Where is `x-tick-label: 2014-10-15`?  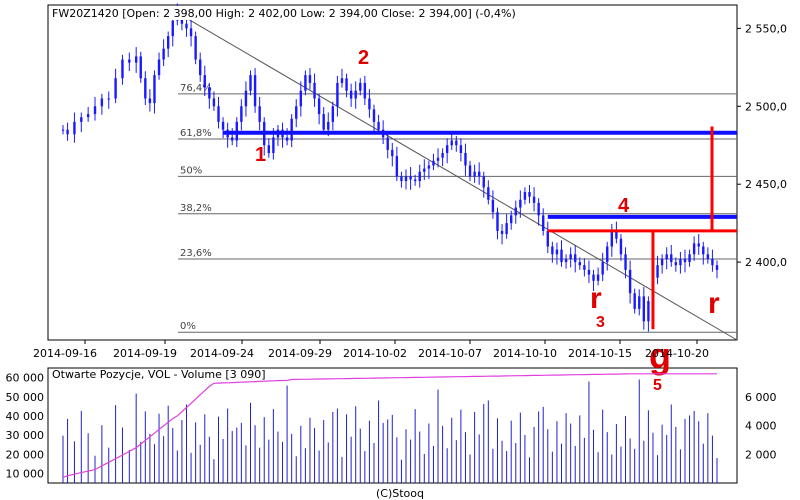 x-tick-label: 2014-10-15 is located at coordinates (600, 353).